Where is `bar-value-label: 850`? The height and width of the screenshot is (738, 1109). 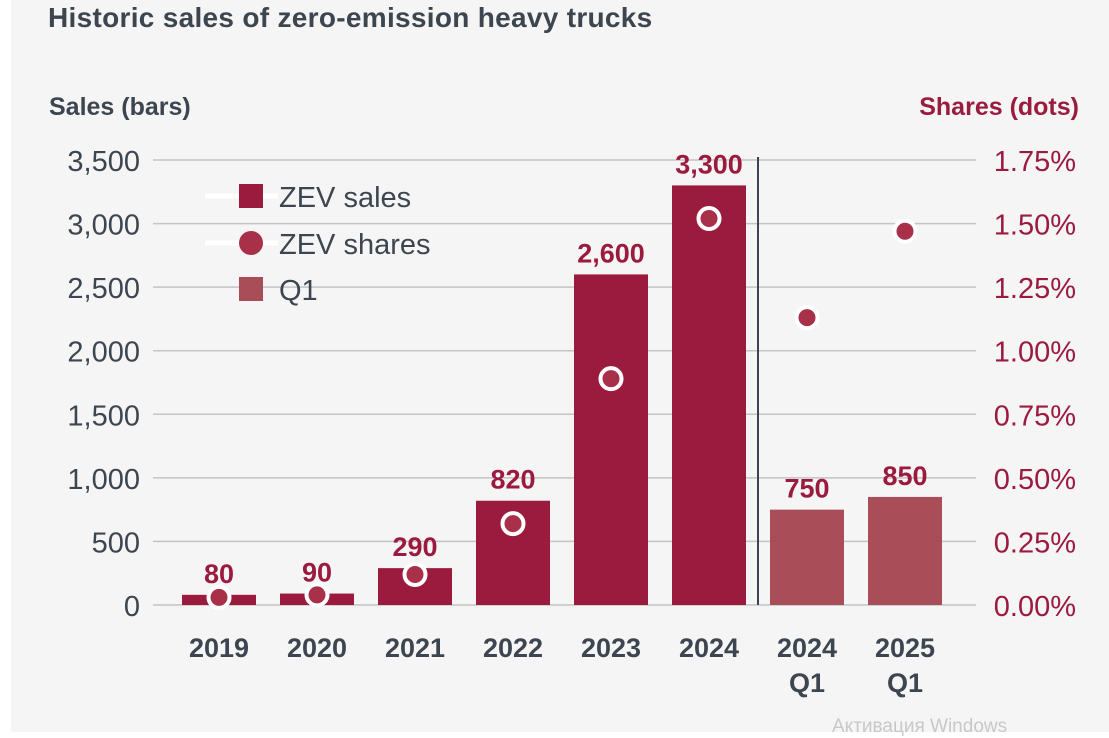 bar-value-label: 850 is located at coordinates (904, 476).